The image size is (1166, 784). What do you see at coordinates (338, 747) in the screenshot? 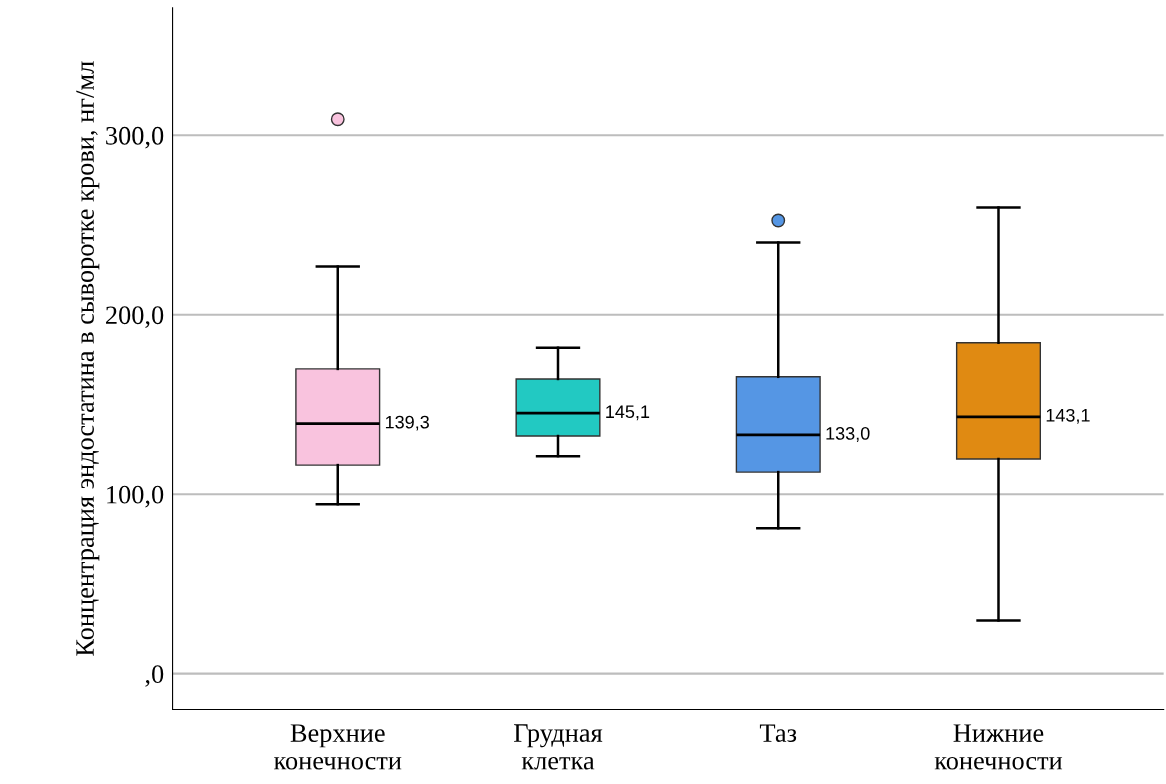
I see `x-tick-label: Верхние конечности` at bounding box center [338, 747].